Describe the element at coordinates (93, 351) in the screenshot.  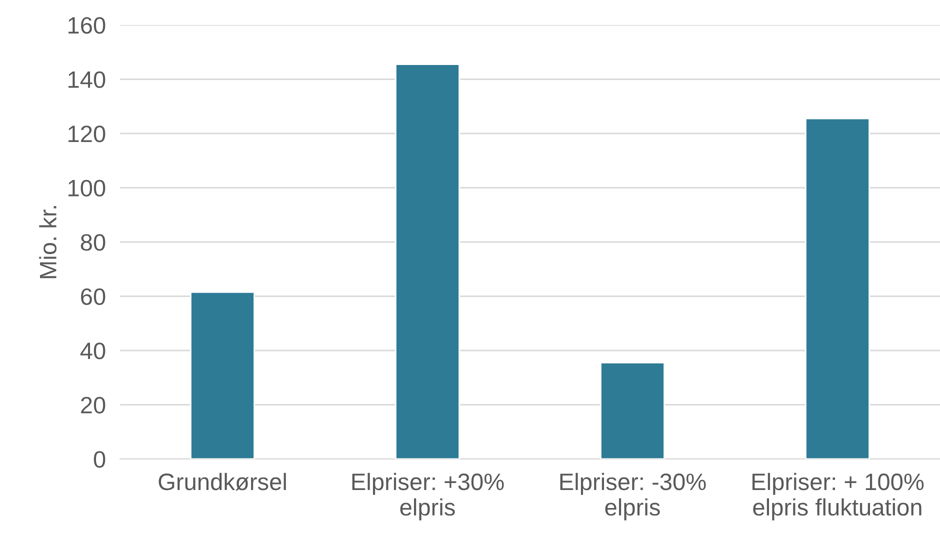
I see `y-tick-label: 40` at that location.